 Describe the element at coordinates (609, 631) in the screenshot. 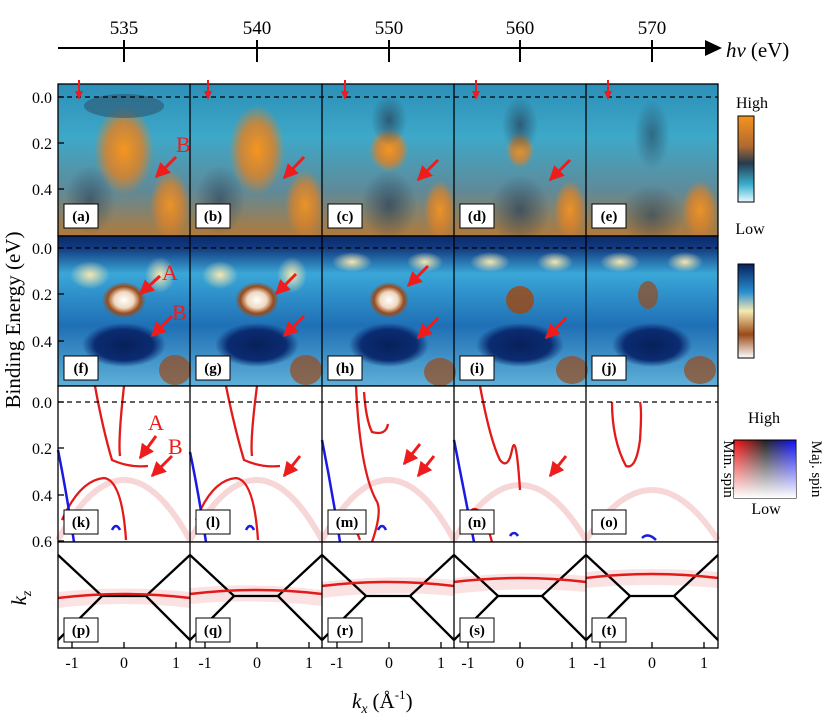

I see `panel-label: (t)` at that location.